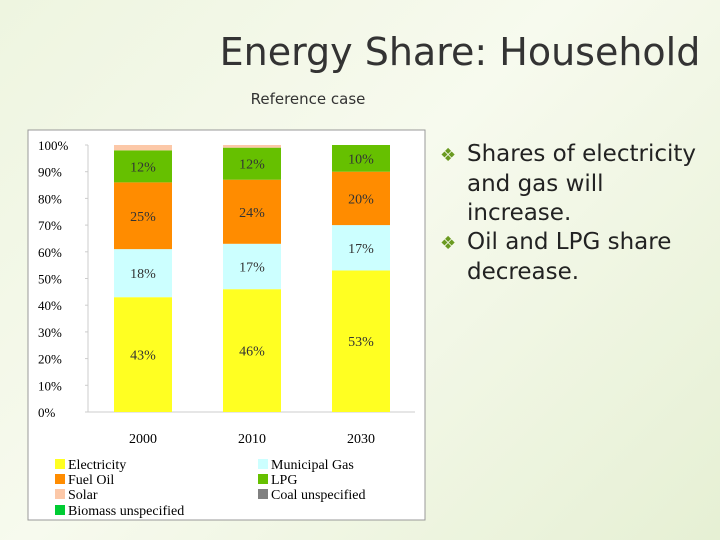 This screenshot has height=540, width=720. What do you see at coordinates (97, 465) in the screenshot?
I see `legend-label: Electricity` at bounding box center [97, 465].